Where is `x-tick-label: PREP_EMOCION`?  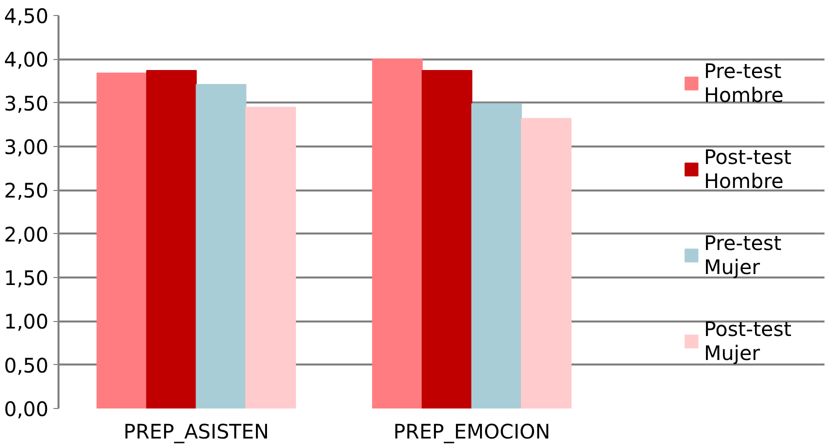
x-tick-label: PREP_EMOCION is located at coordinates (471, 432).